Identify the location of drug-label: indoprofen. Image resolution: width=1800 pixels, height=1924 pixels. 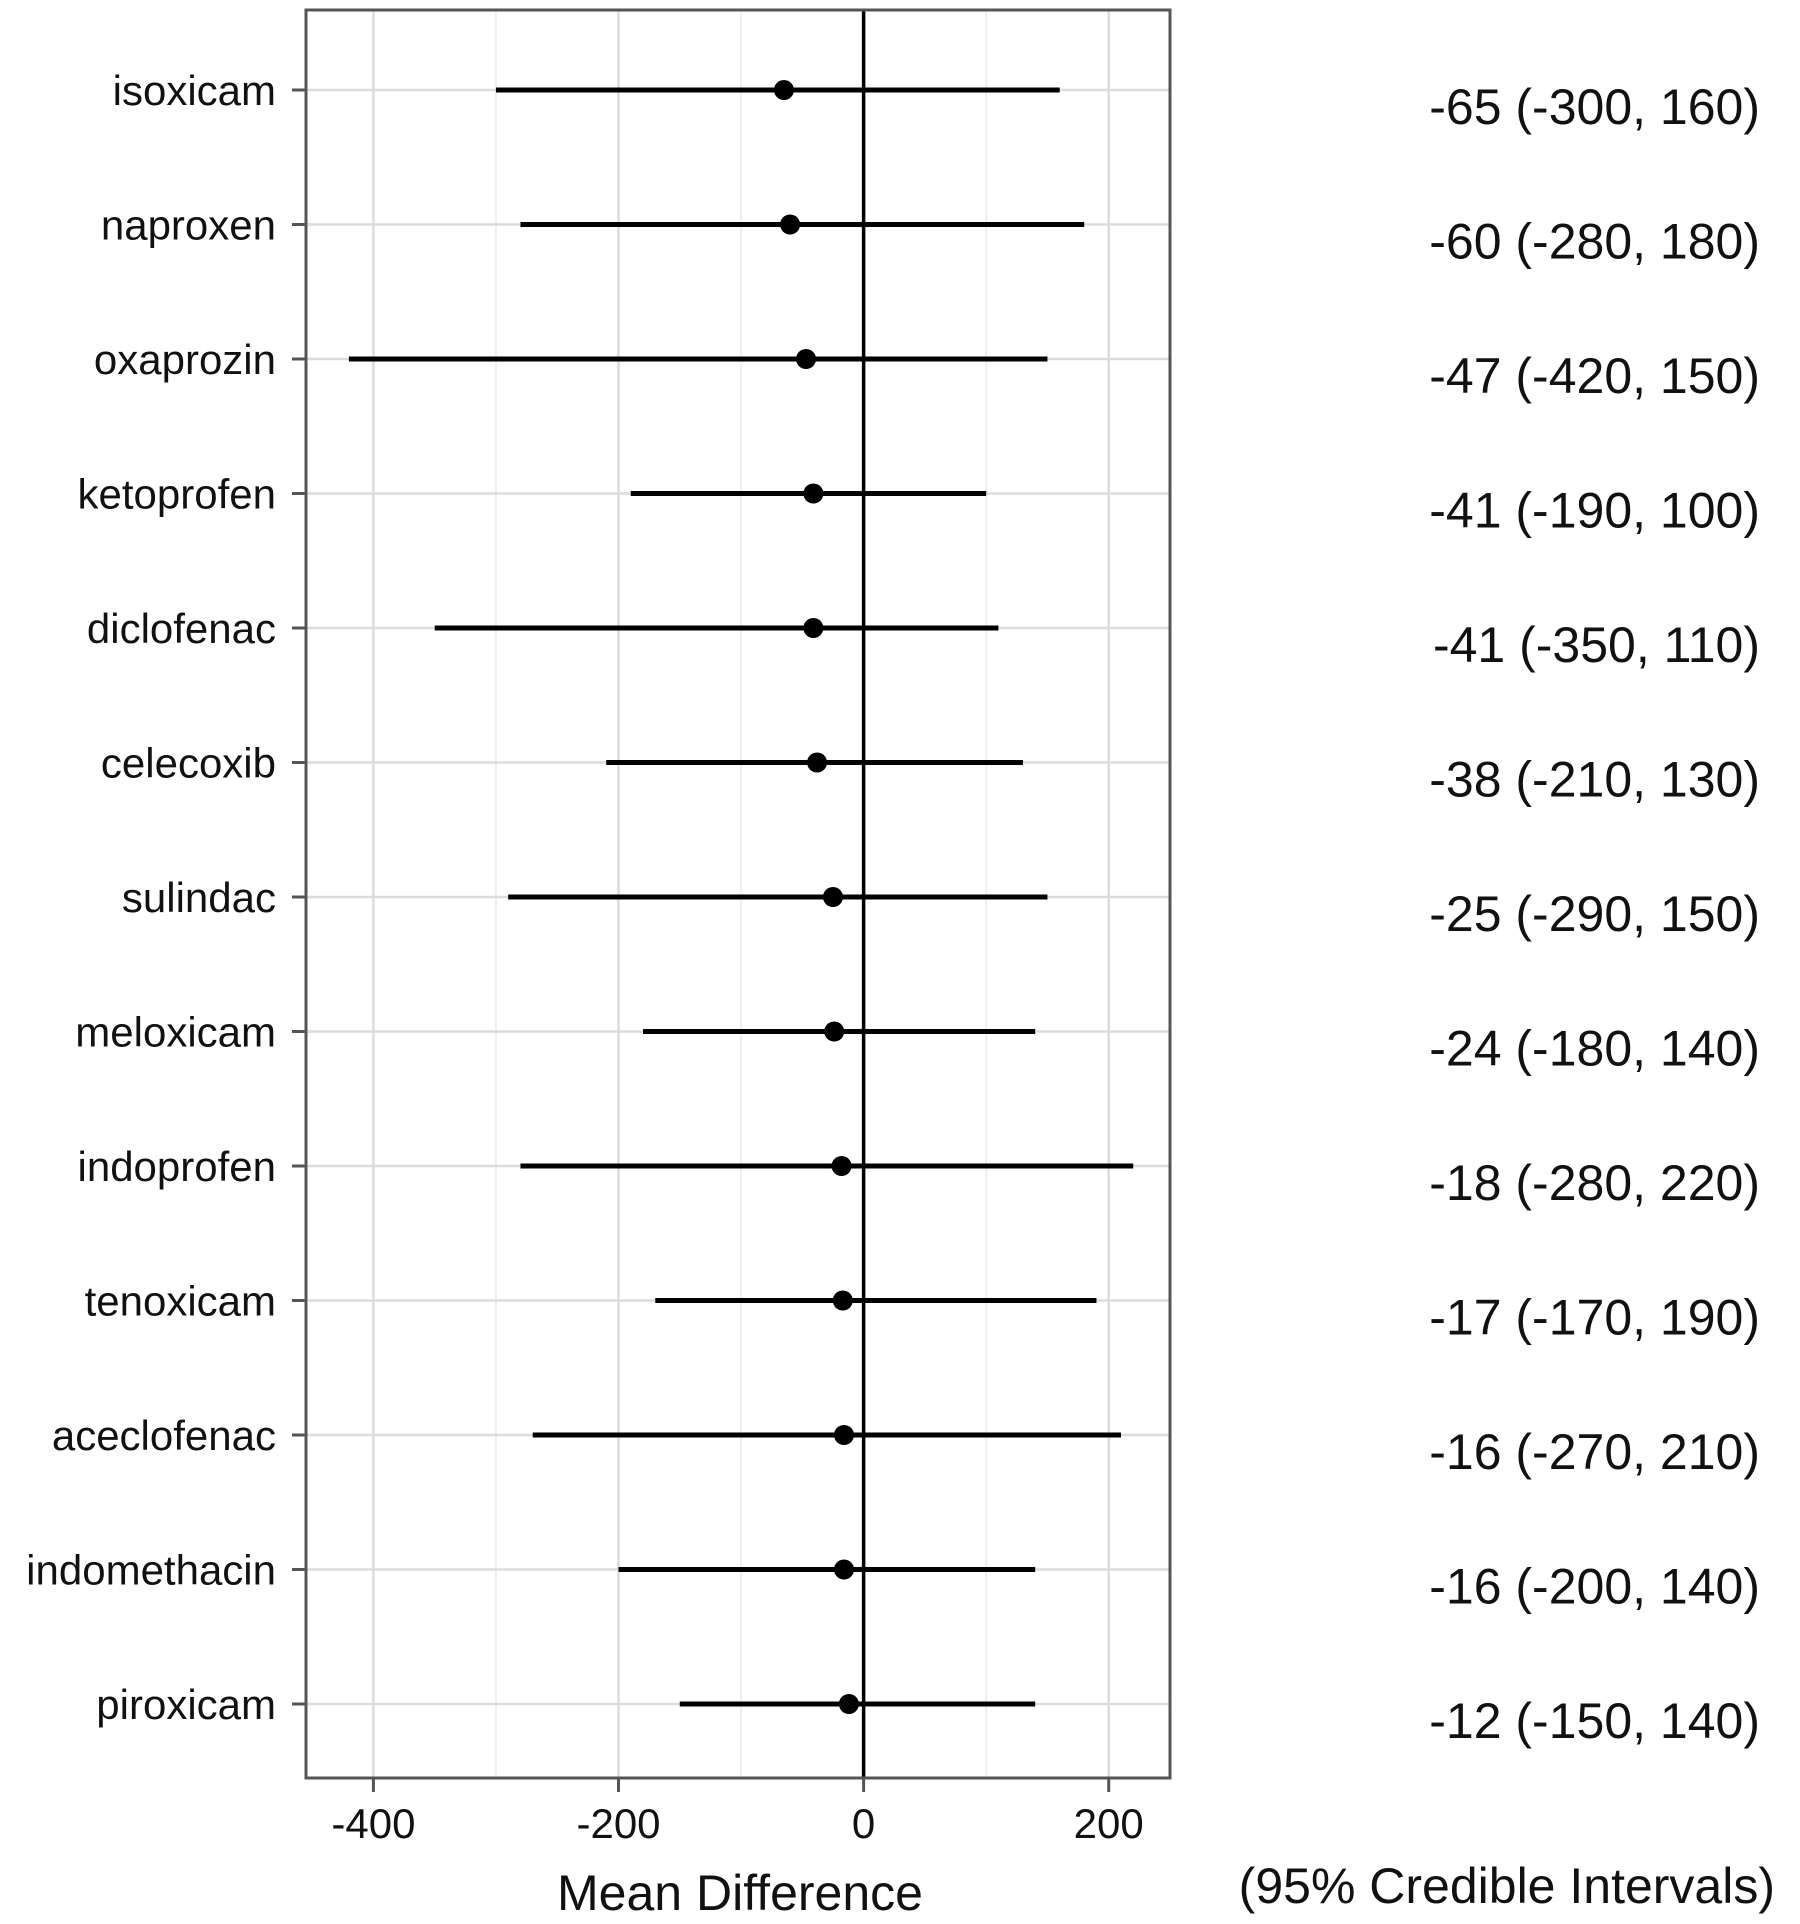
(177, 1166).